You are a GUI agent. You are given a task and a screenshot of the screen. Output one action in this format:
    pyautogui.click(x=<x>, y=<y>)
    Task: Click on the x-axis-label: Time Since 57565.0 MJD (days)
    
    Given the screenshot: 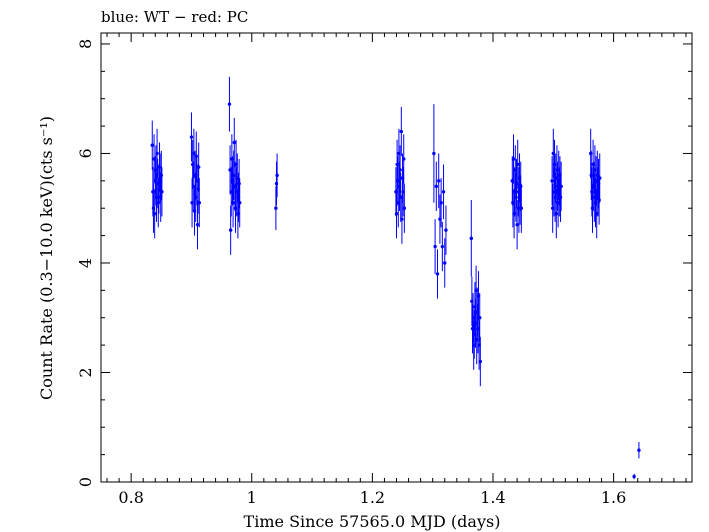 What is the action you would take?
    pyautogui.click(x=372, y=521)
    